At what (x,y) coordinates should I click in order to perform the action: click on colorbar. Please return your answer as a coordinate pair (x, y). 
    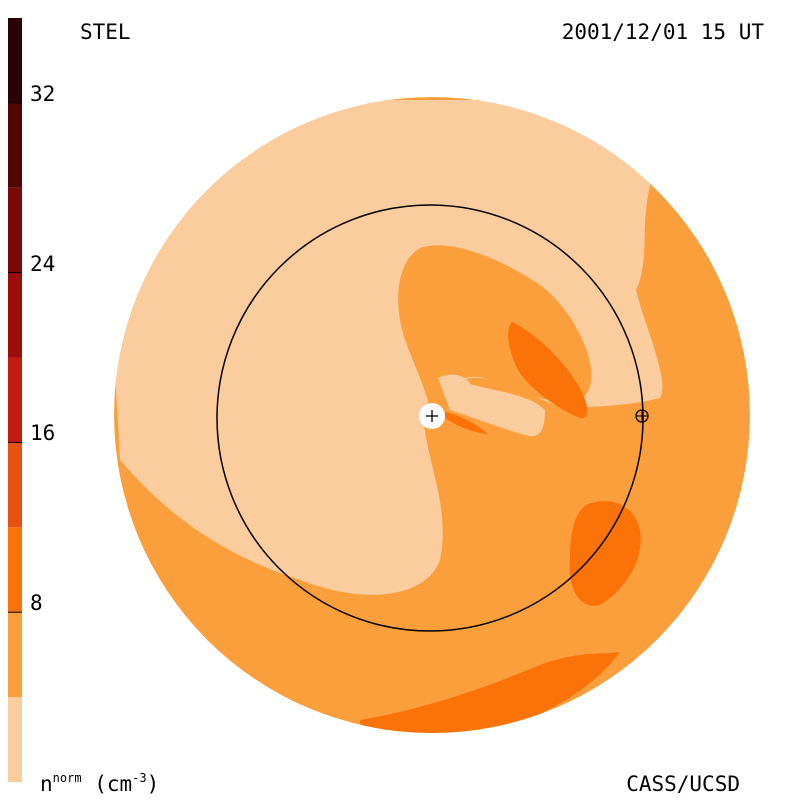
    Looking at the image, I should click on (15, 400).